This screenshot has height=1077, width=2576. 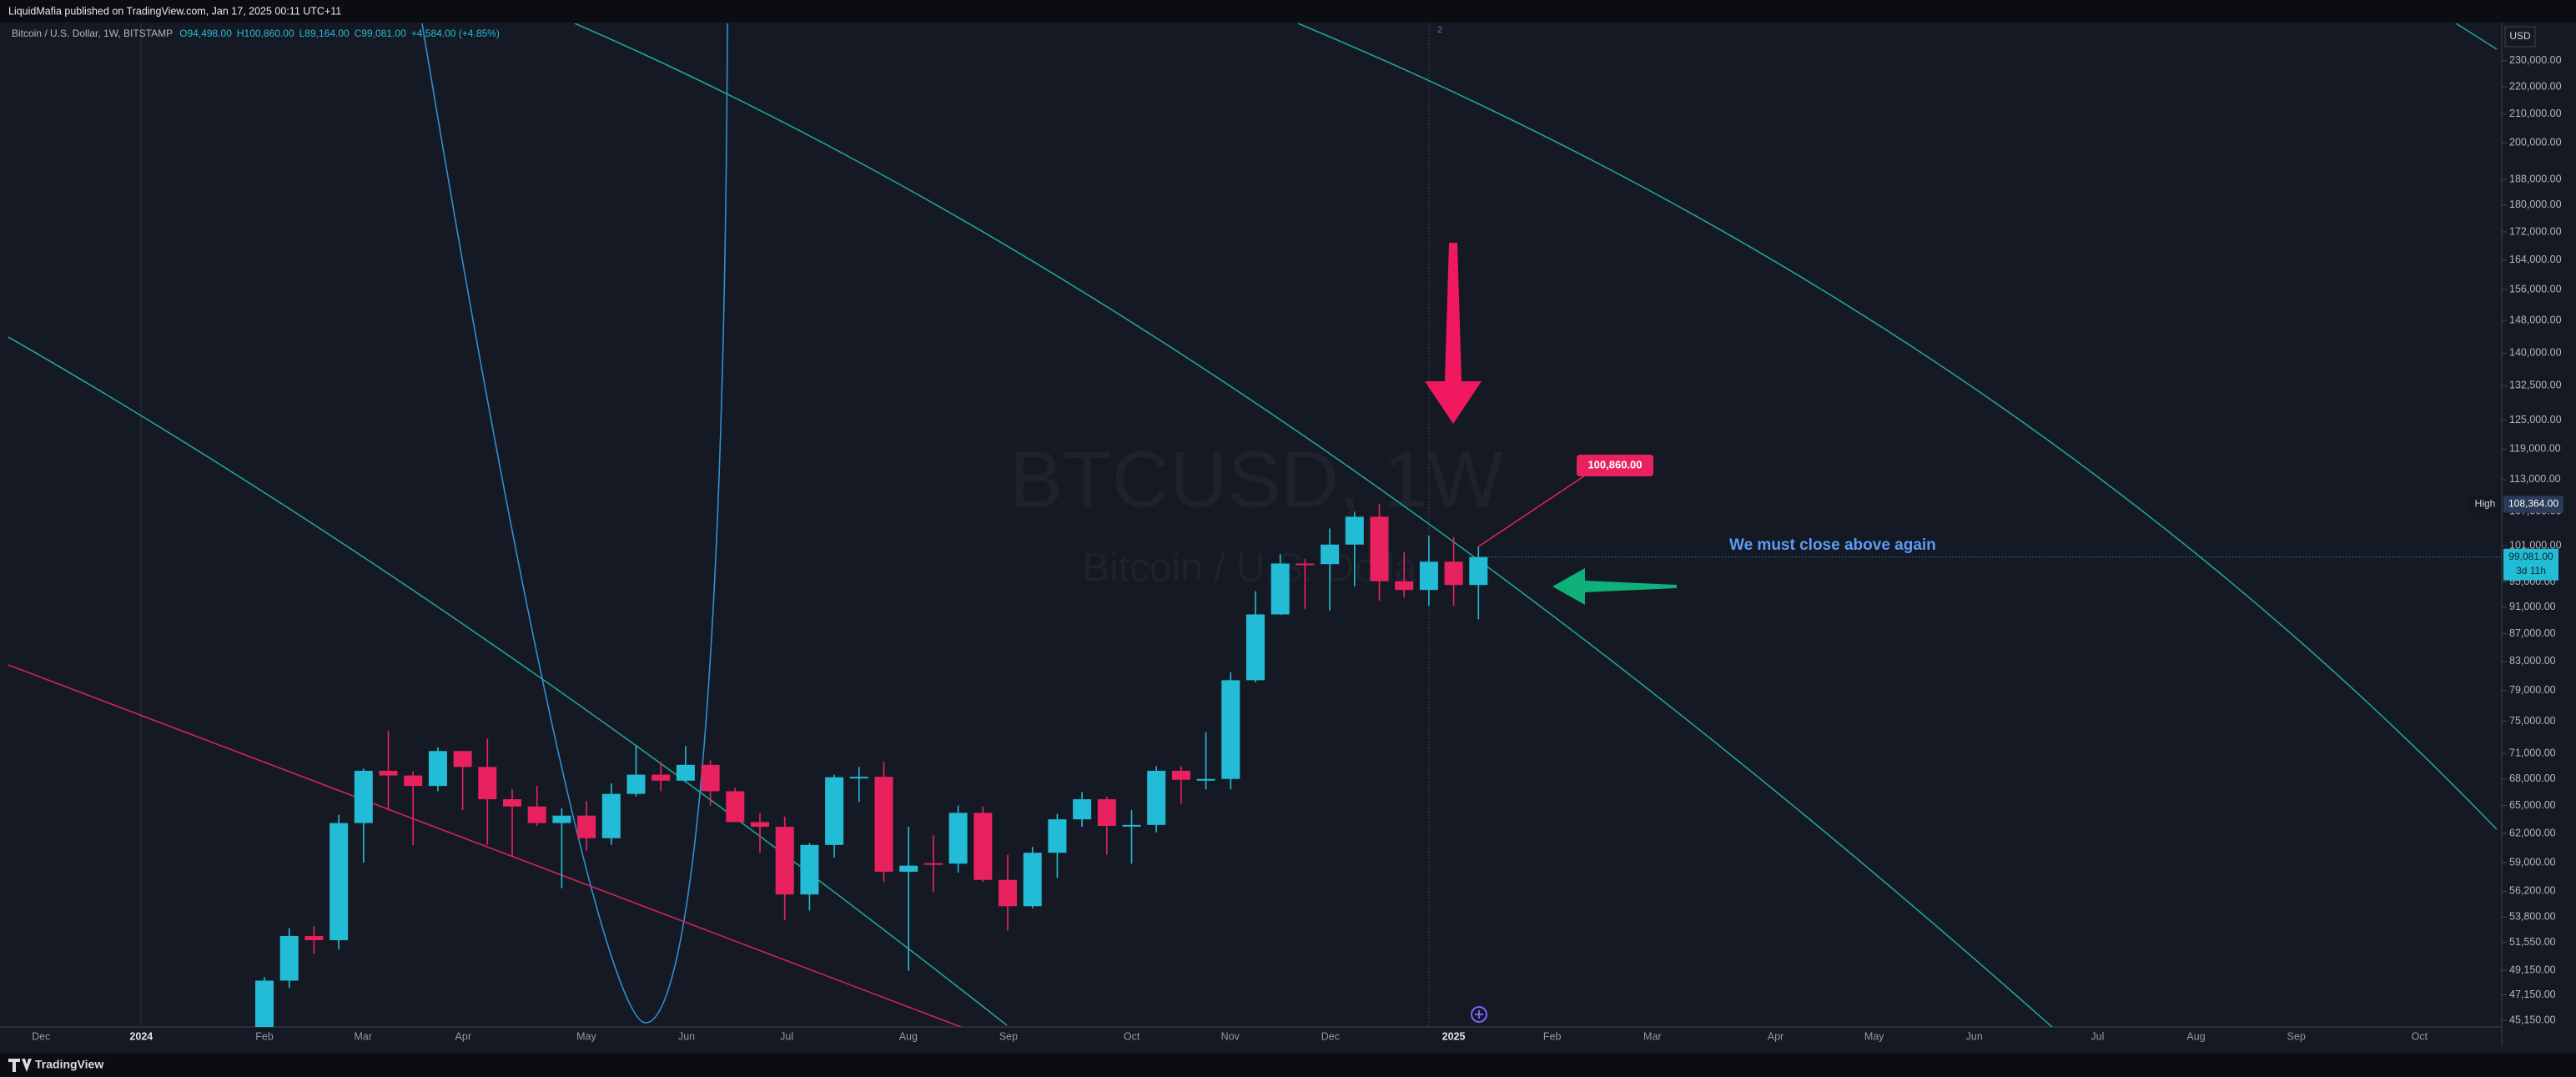 What do you see at coordinates (69, 1064) in the screenshot?
I see `brand: TradingView` at bounding box center [69, 1064].